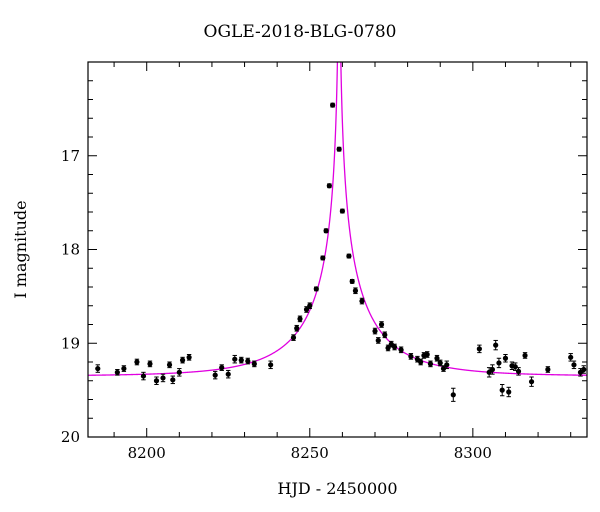  Describe the element at coordinates (310, 453) in the screenshot. I see `x-tick-label: 8250` at that location.